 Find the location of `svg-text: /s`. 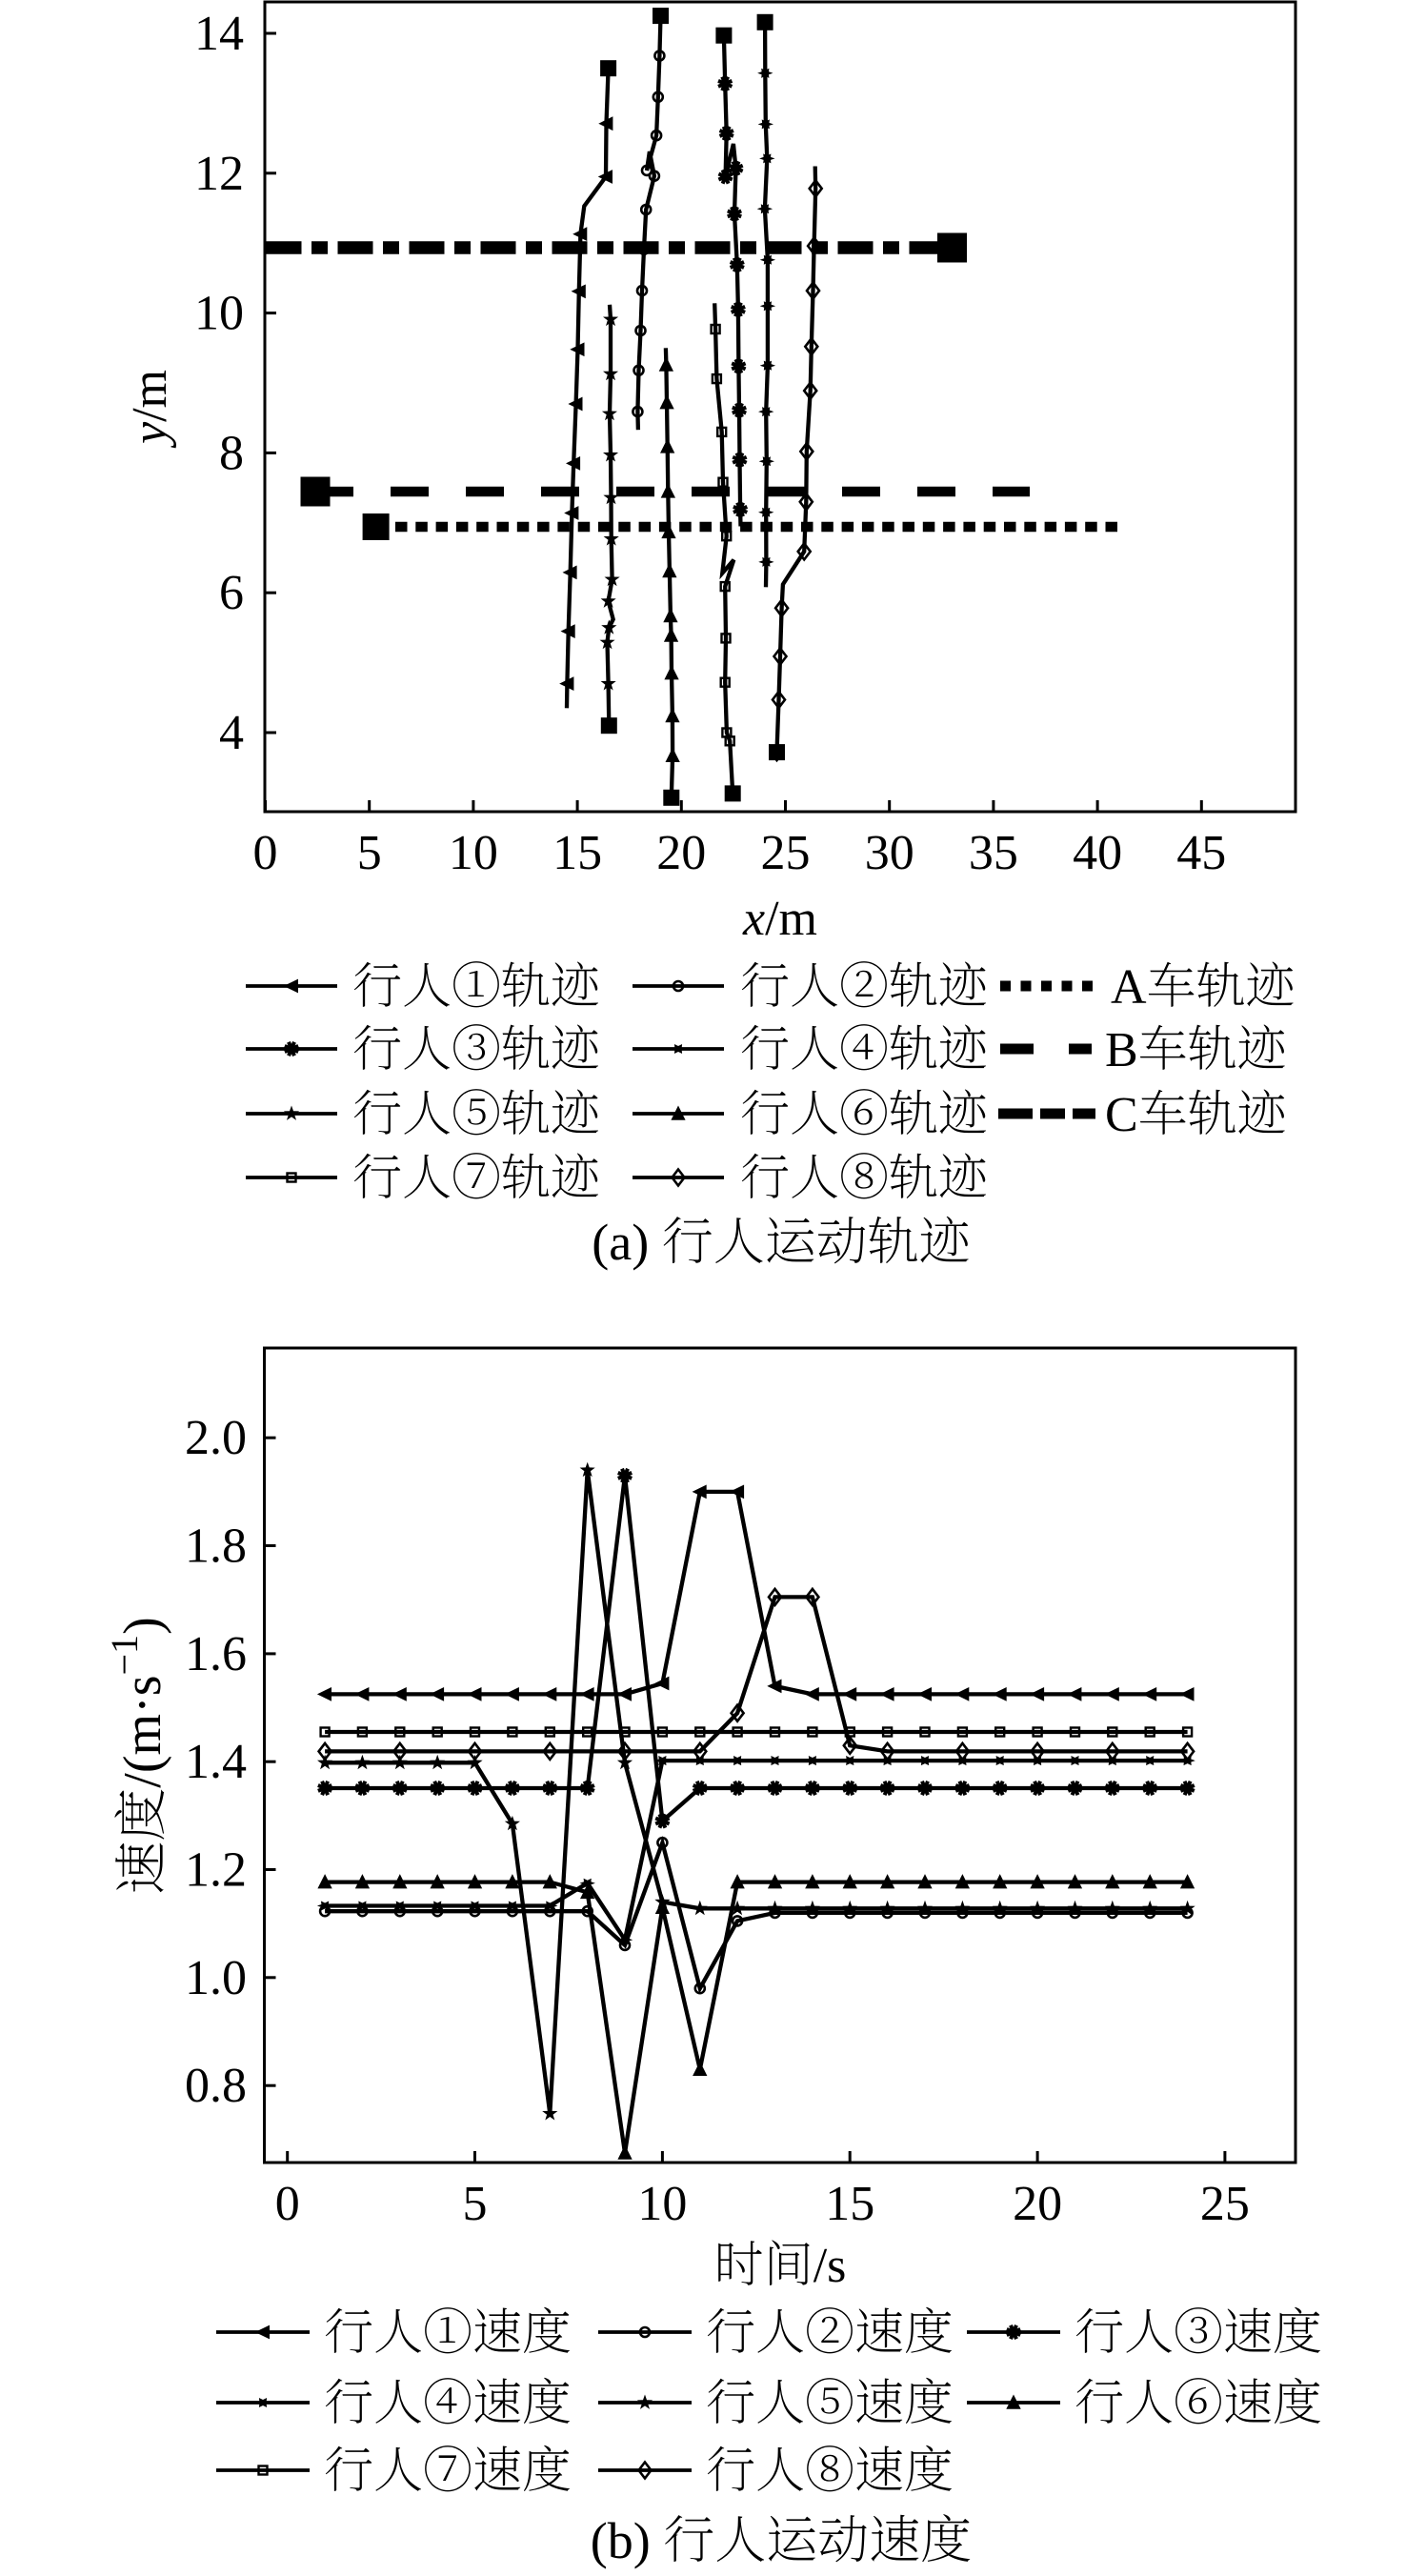

svg-text: /s is located at coordinates (830, 2266).